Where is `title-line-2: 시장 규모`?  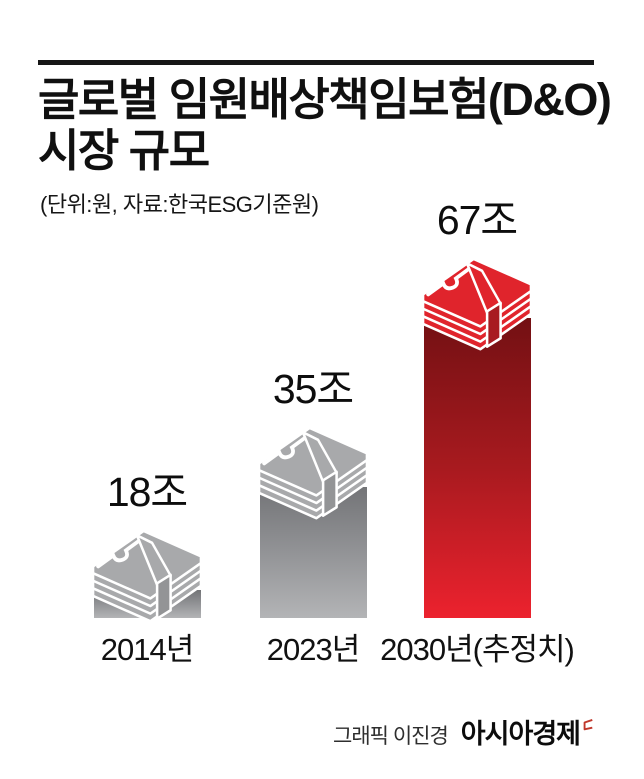 title-line-2: 시장 규모 is located at coordinates (124, 151).